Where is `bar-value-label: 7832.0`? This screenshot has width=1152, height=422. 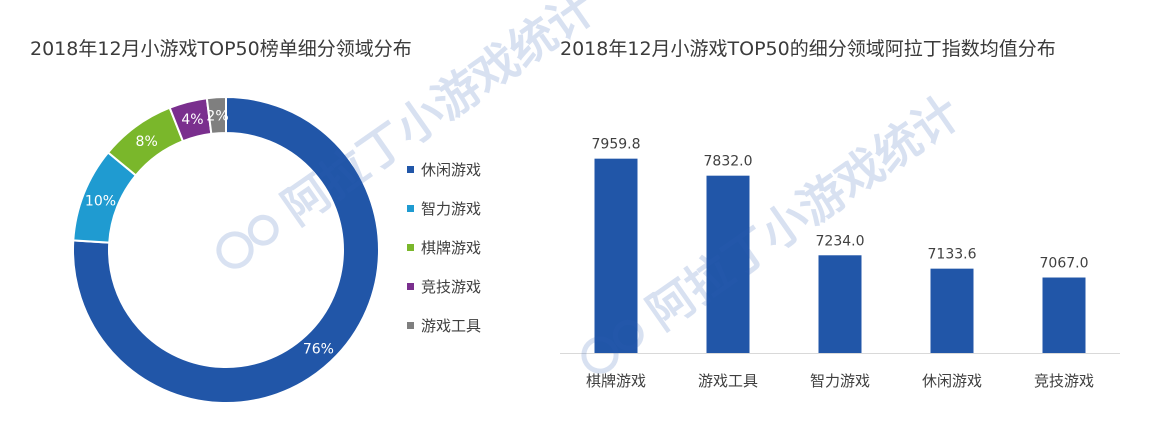 bar-value-label: 7832.0 is located at coordinates (728, 162).